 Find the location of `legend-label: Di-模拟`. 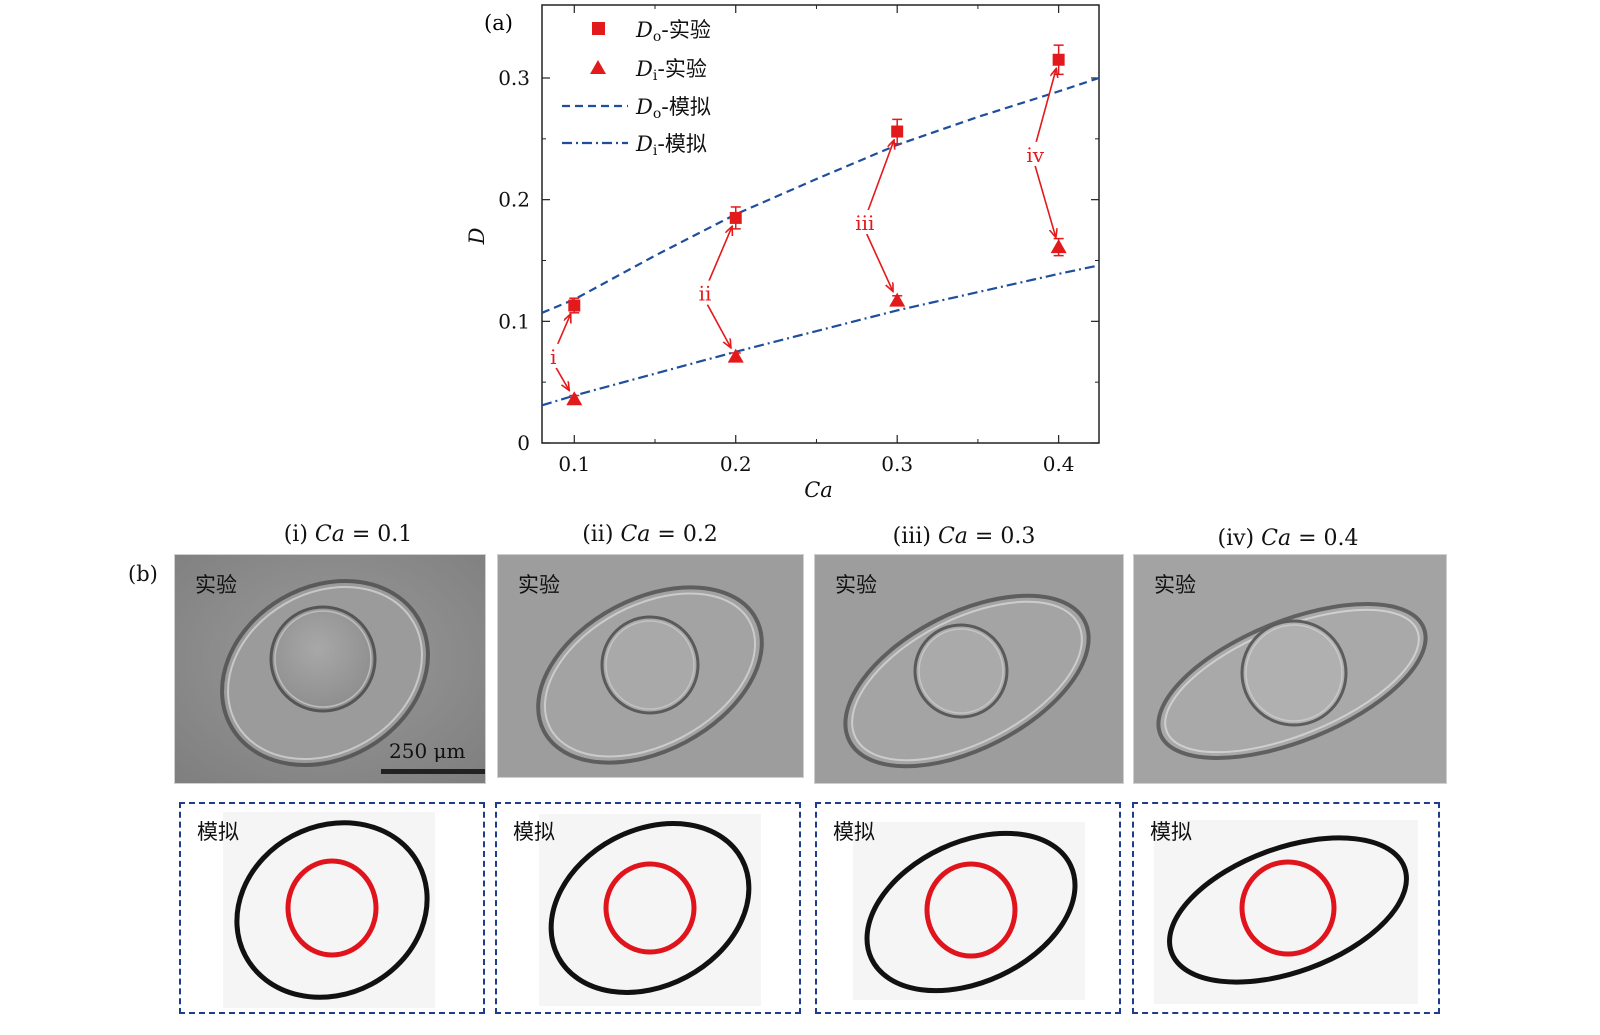

legend-label: Di-模拟 is located at coordinates (671, 145).